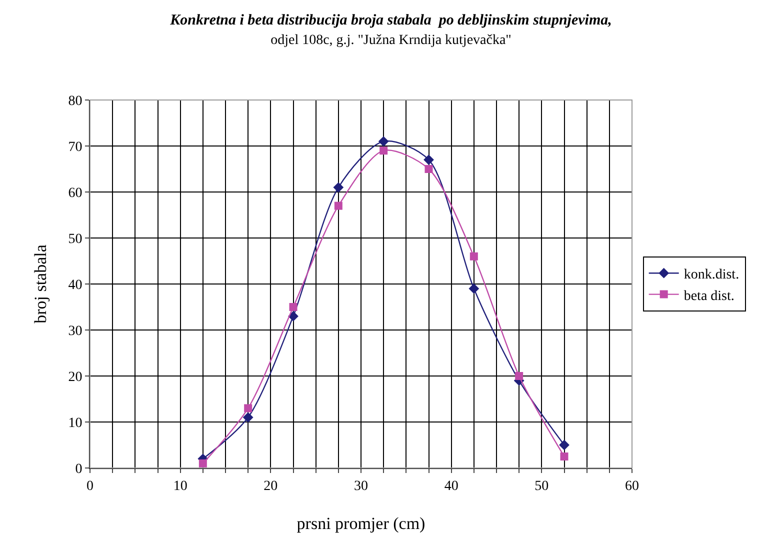 Image resolution: width=782 pixels, height=543 pixels. What do you see at coordinates (78, 469) in the screenshot?
I see `y-tick-label: 0` at bounding box center [78, 469].